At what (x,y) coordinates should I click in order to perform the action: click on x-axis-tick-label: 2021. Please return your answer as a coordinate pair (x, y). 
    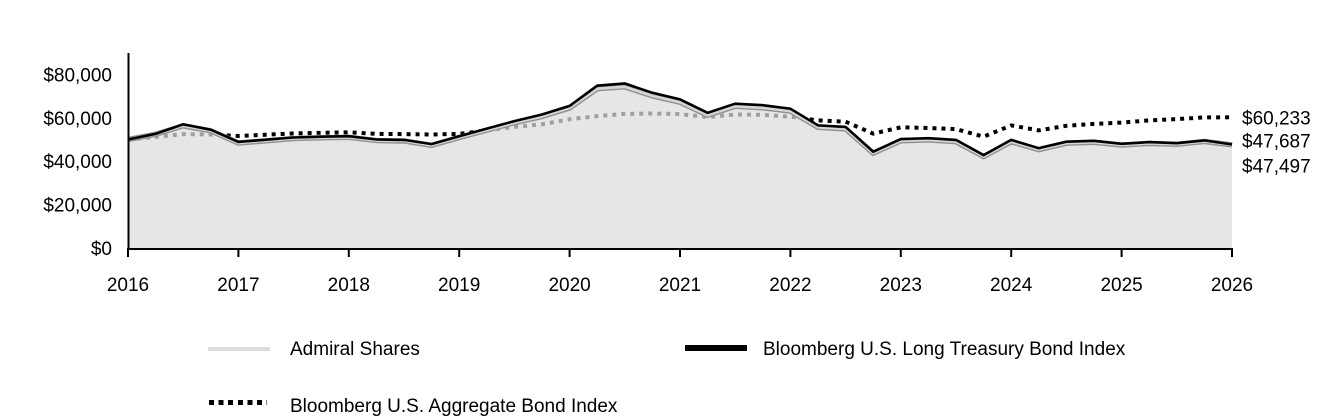
    Looking at the image, I should click on (680, 285).